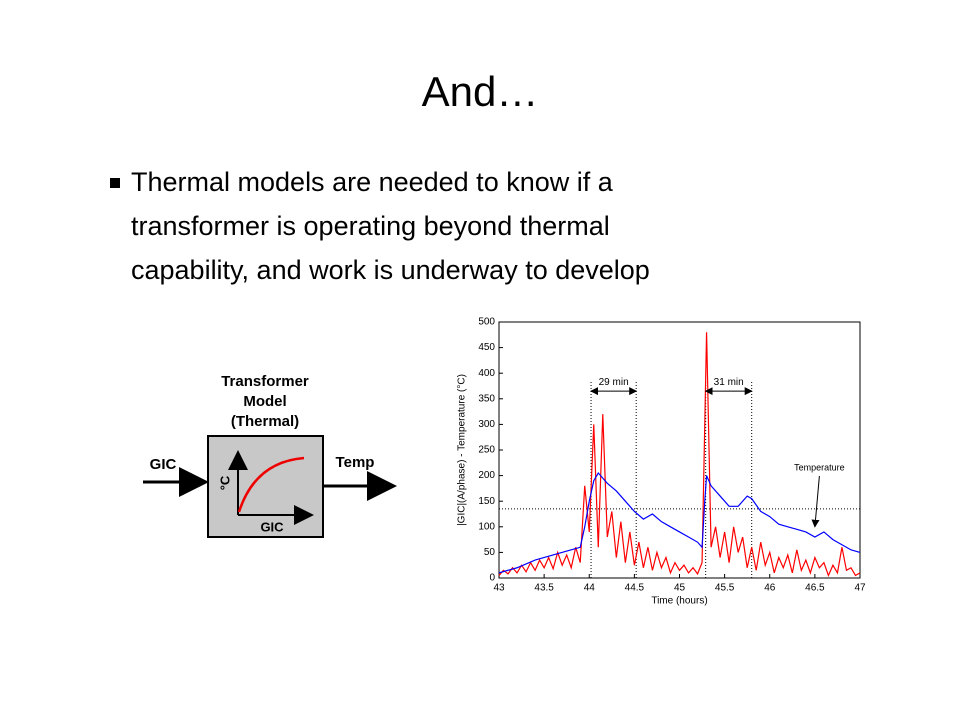 Image resolution: width=960 pixels, height=720 pixels. What do you see at coordinates (224, 482) in the screenshot?
I see `inner-y-label: °C` at bounding box center [224, 482].